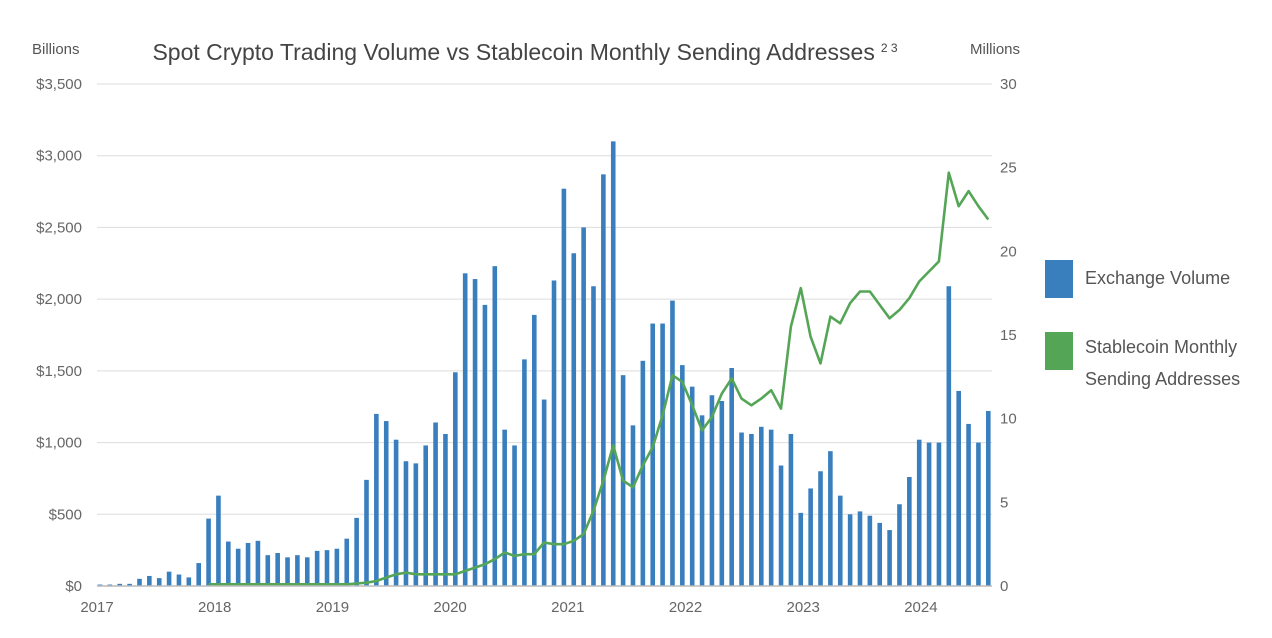 This screenshot has width=1272, height=638. What do you see at coordinates (59, 84) in the screenshot?
I see `left-tick-label: $3,500` at bounding box center [59, 84].